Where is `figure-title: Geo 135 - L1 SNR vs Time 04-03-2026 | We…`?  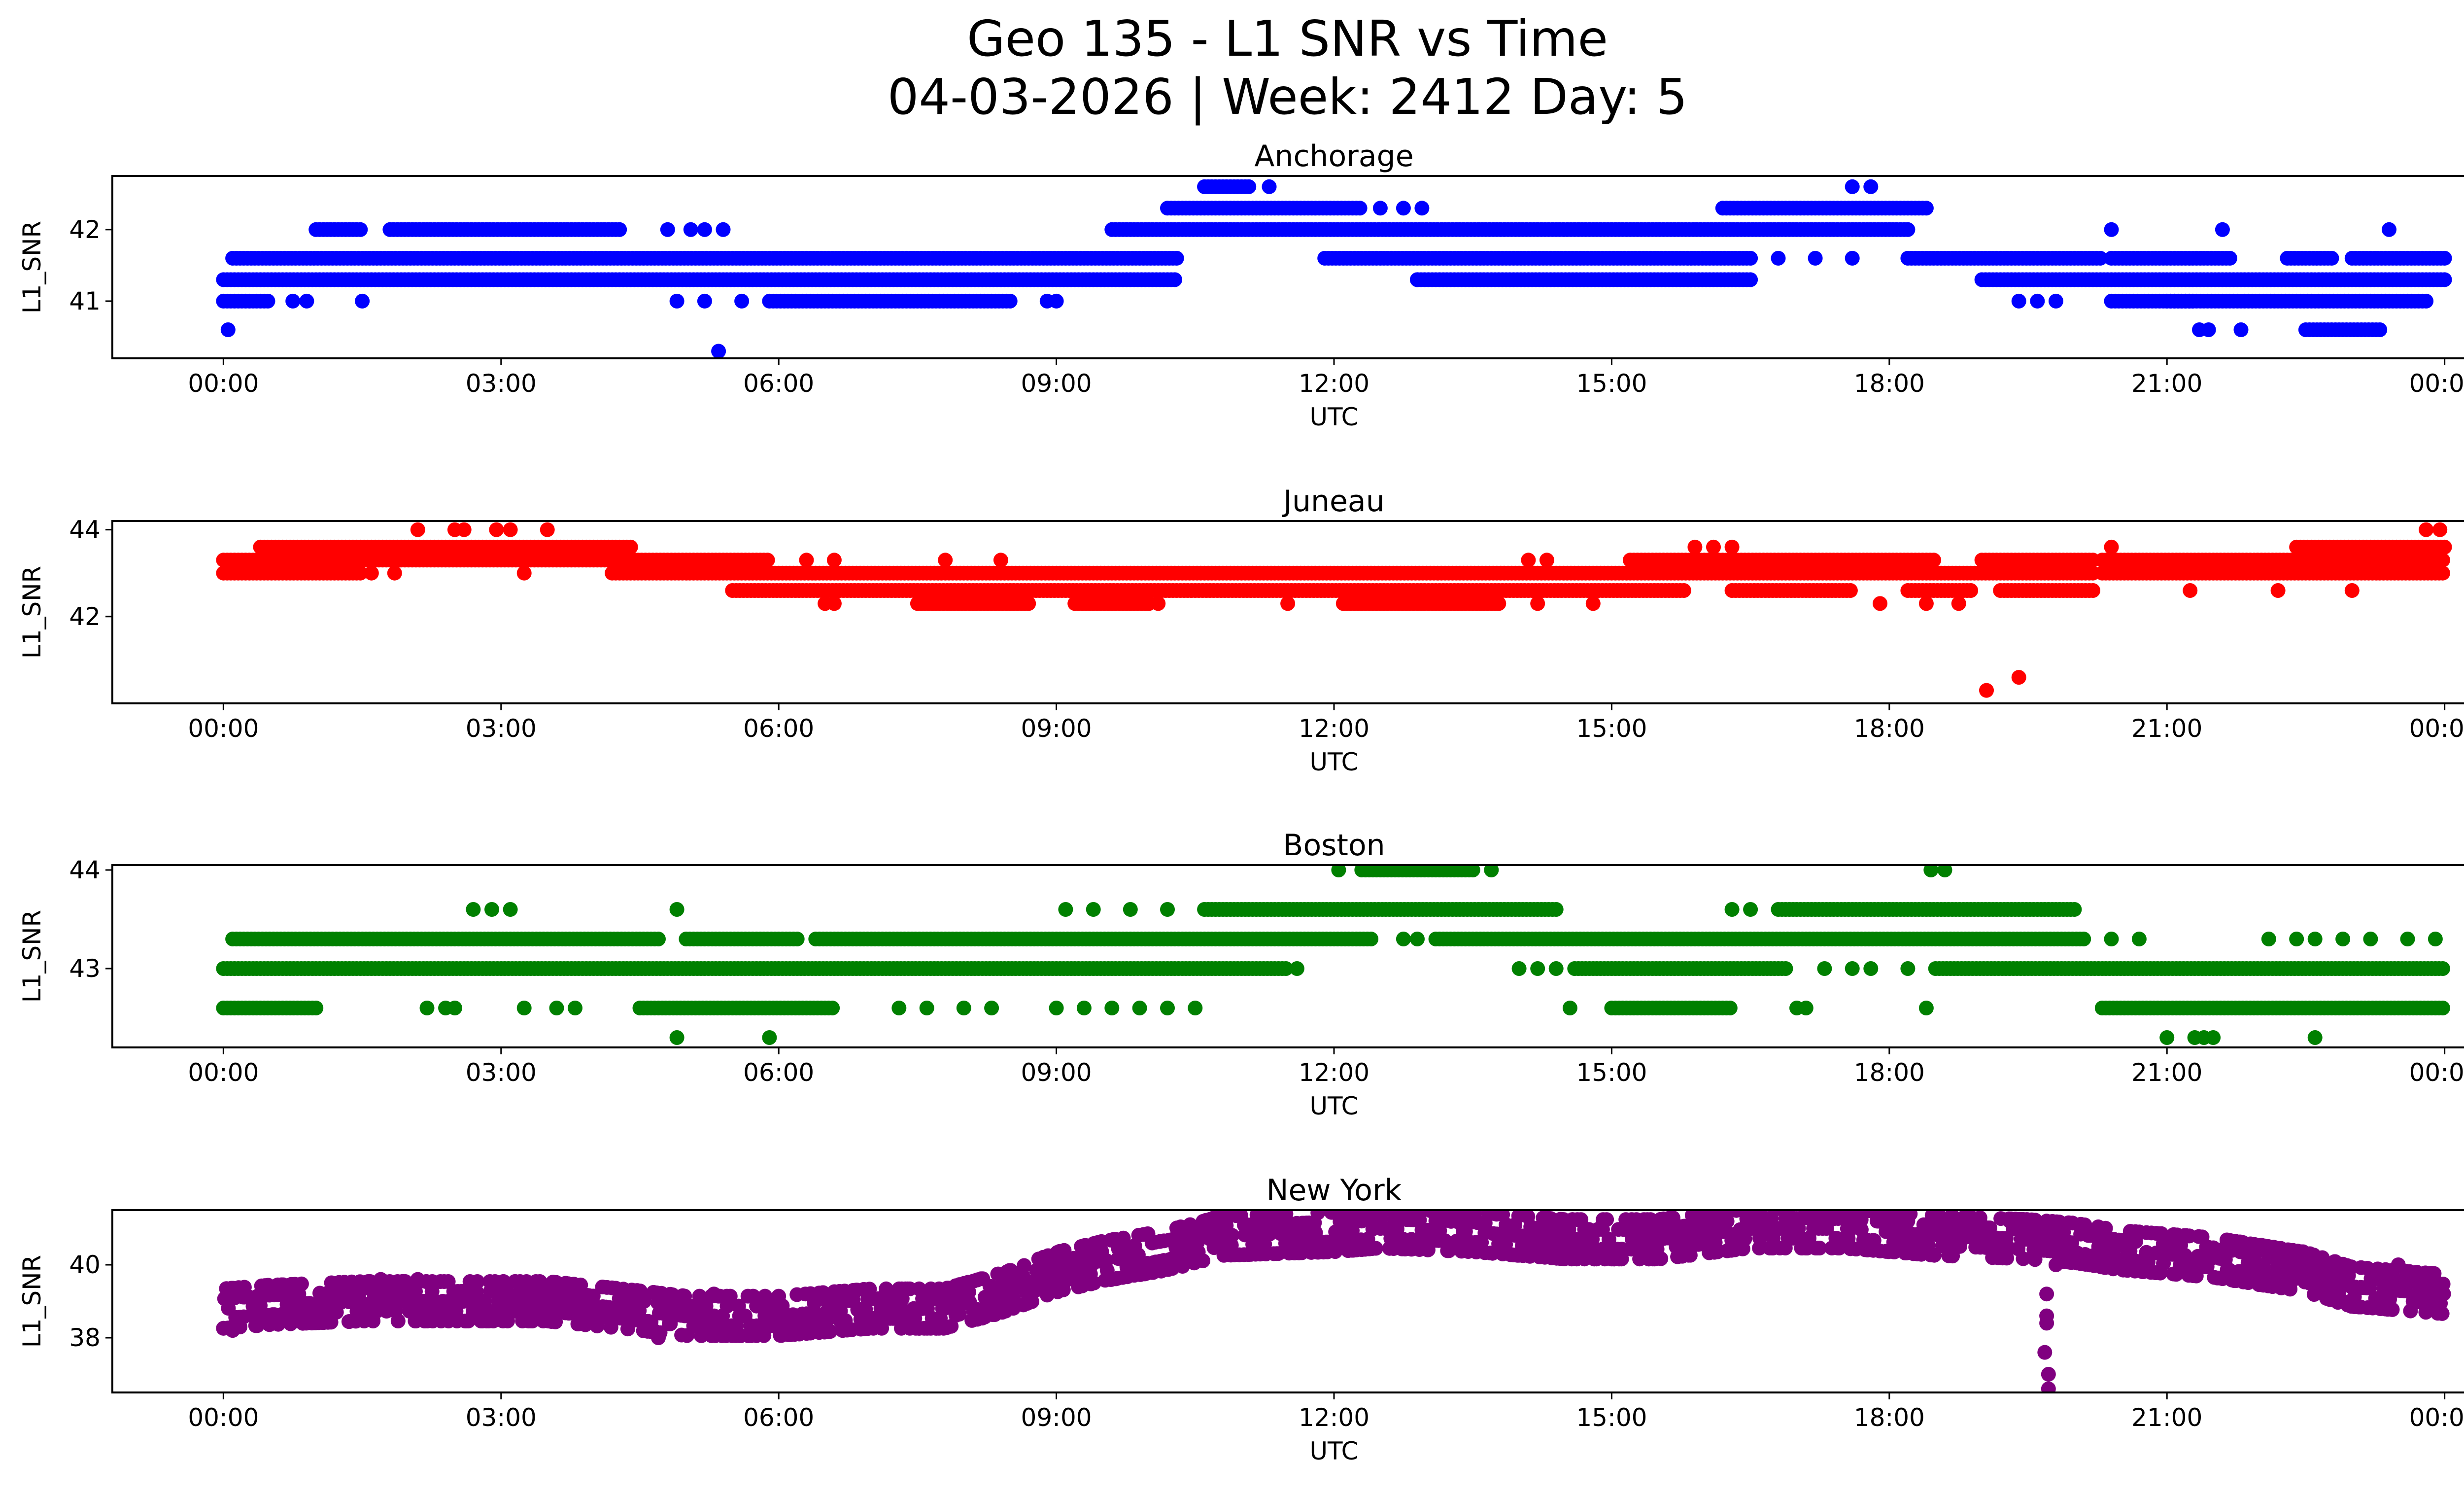 figure-title: Geo 135 - L1 SNR vs Time 04-03-2026 | We… is located at coordinates (1232, 68).